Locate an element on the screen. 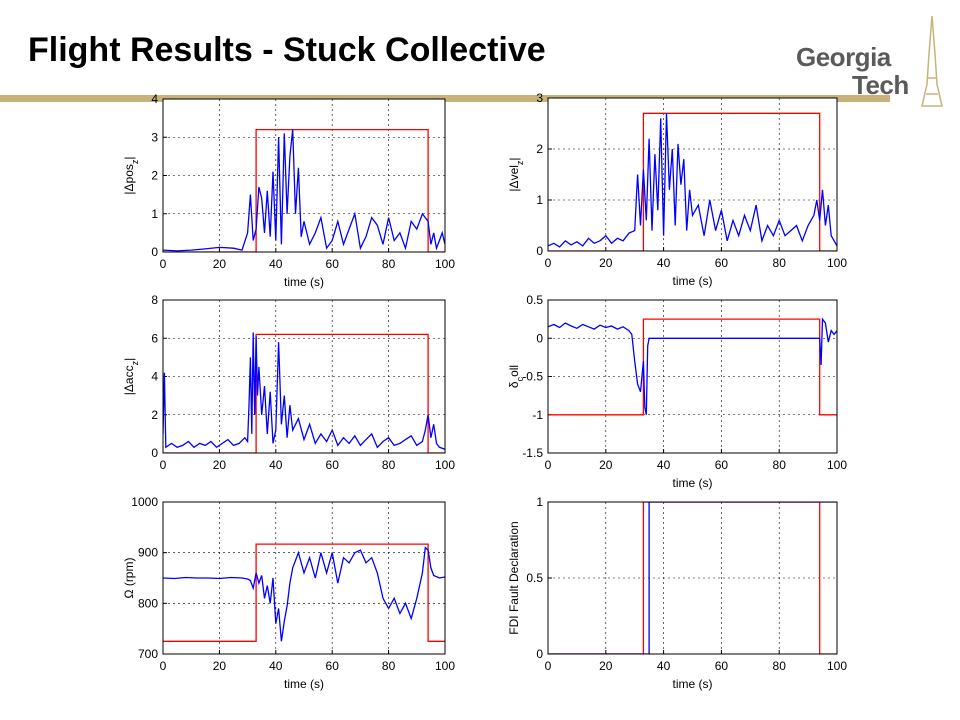 This screenshot has width=960, height=720. y-tick-label: 6 is located at coordinates (154, 338).